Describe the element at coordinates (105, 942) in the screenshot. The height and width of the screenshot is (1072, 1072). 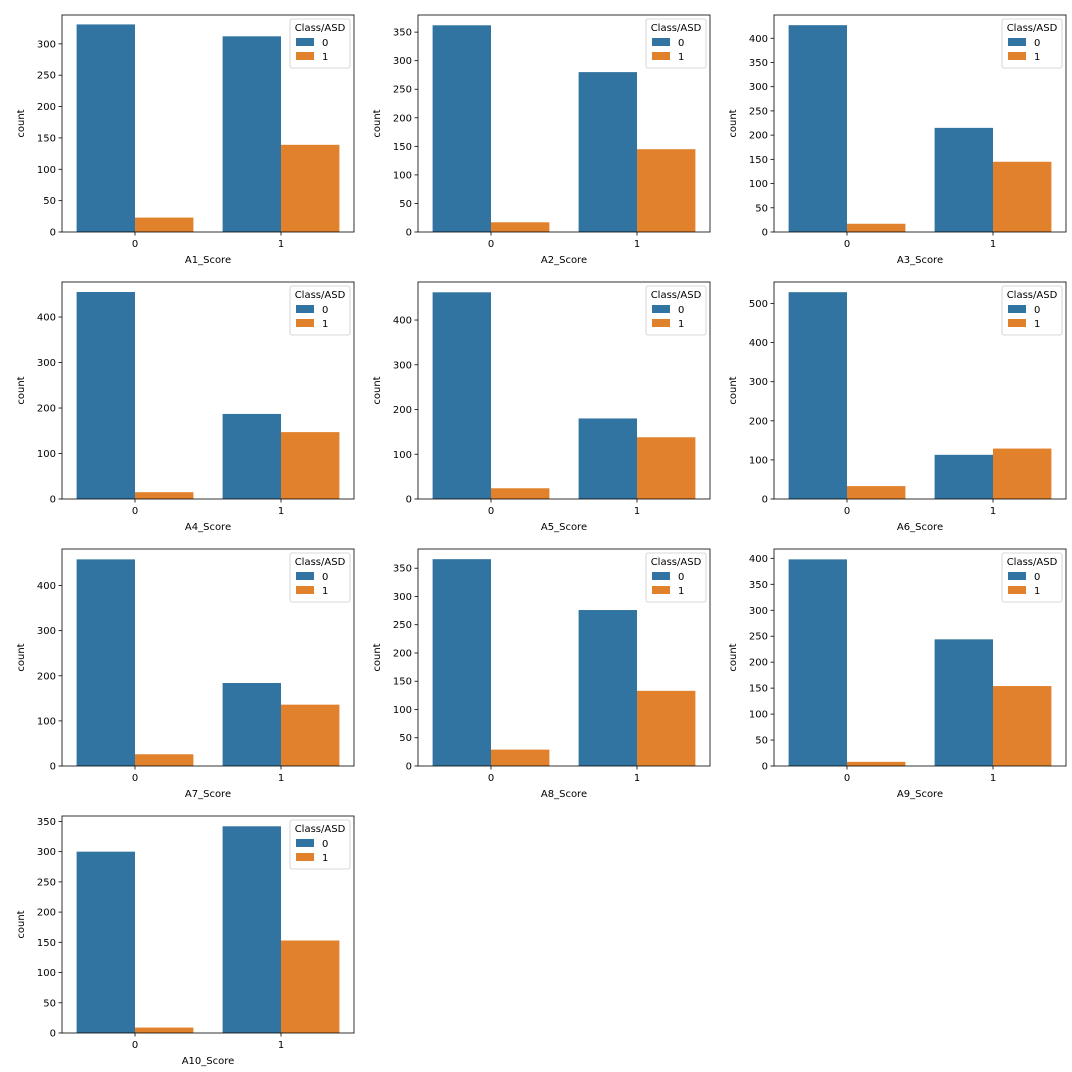
I see `bar-A10_Score-cat0-class0` at that location.